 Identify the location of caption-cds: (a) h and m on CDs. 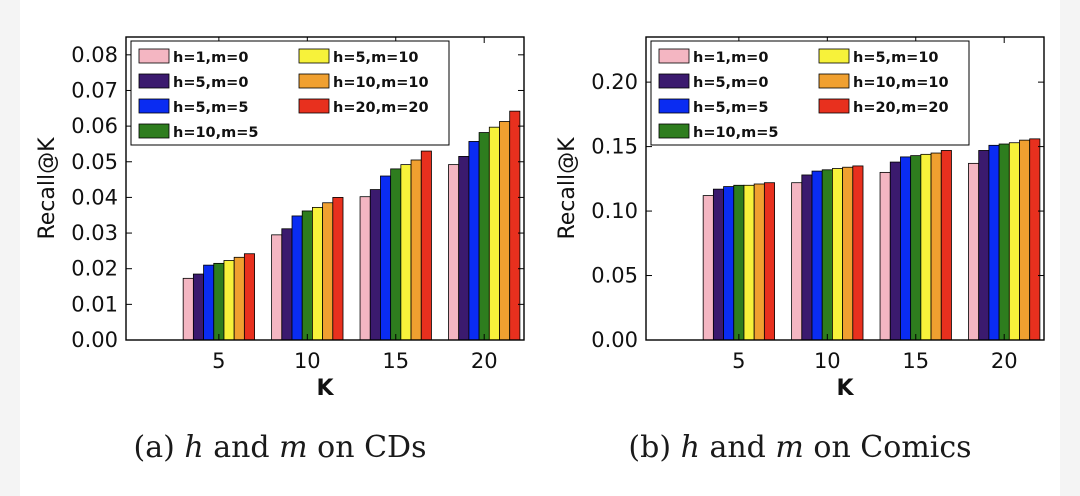
(280, 447).